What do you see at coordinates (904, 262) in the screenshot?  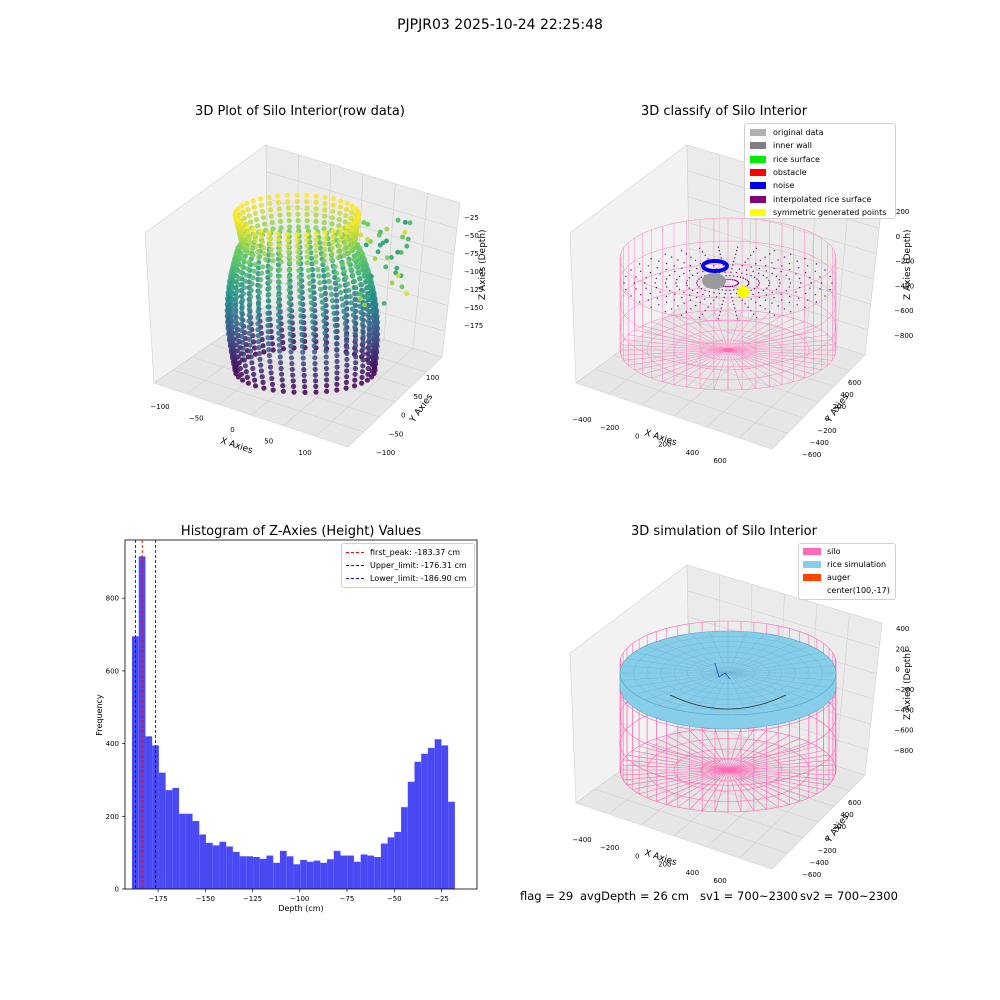 I see `classify-z-tick: −200` at bounding box center [904, 262].